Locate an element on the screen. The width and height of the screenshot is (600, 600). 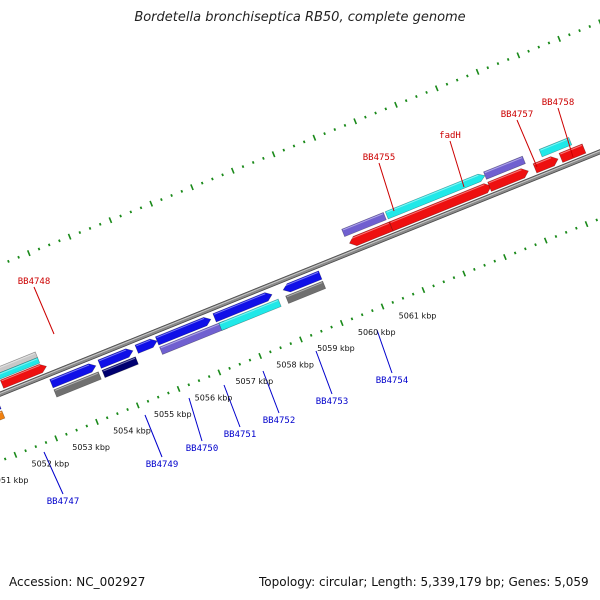
gene-label-top: BB4755 is located at coordinates (379, 158).